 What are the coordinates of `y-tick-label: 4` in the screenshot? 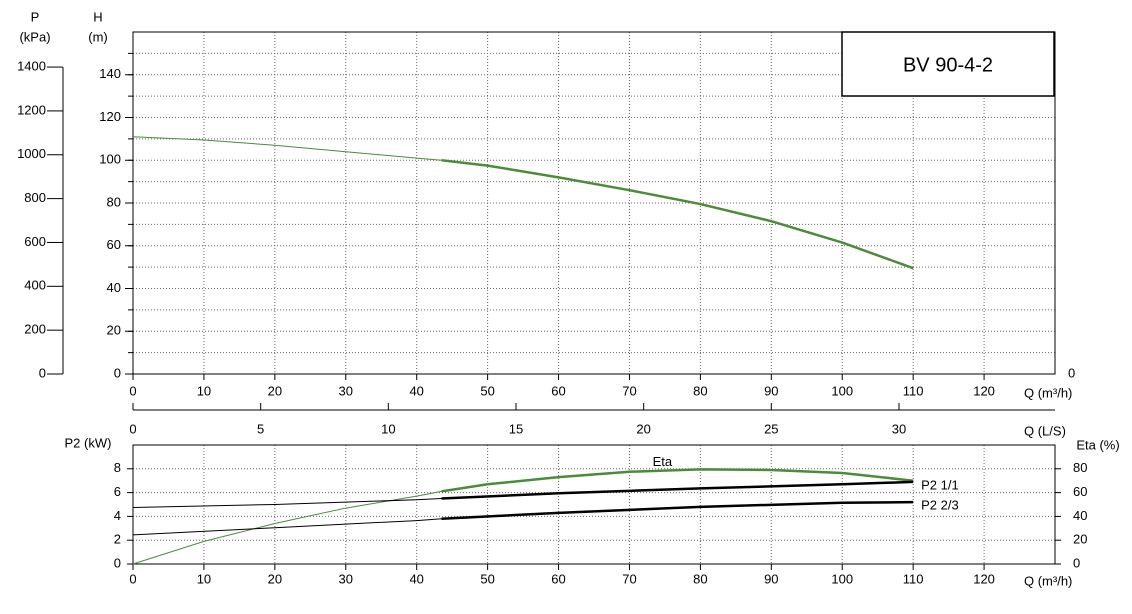 It's located at (117, 515).